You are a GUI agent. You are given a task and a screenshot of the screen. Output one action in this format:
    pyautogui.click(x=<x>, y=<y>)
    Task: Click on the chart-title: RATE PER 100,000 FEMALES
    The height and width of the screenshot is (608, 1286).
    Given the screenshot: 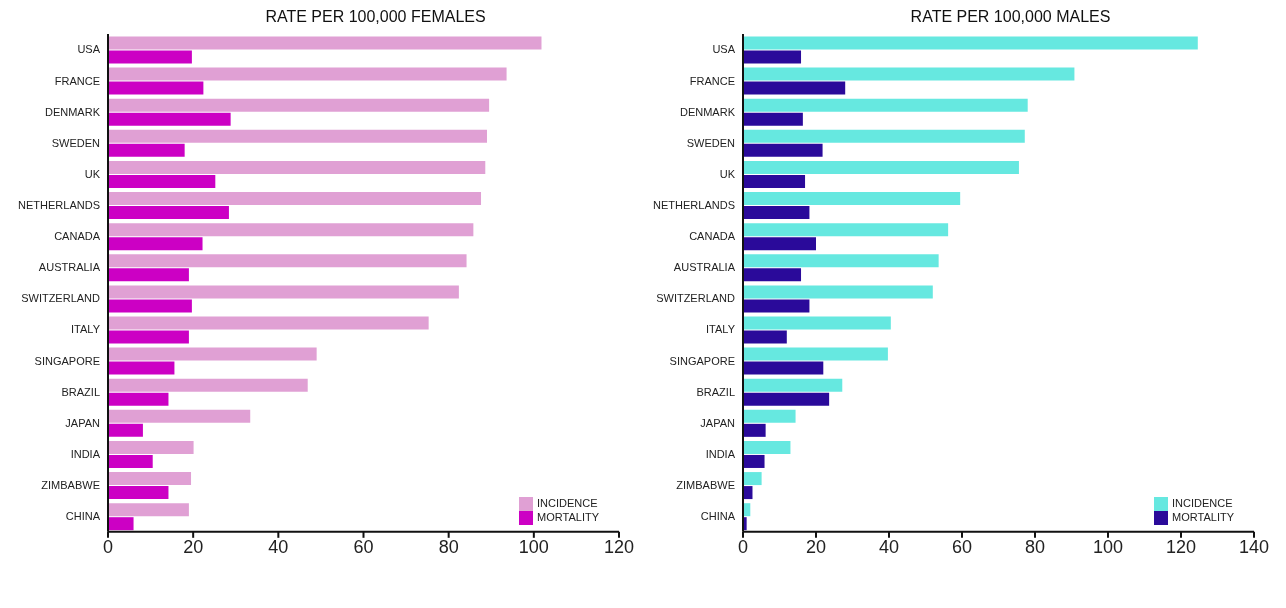 What is the action you would take?
    pyautogui.click(x=375, y=17)
    